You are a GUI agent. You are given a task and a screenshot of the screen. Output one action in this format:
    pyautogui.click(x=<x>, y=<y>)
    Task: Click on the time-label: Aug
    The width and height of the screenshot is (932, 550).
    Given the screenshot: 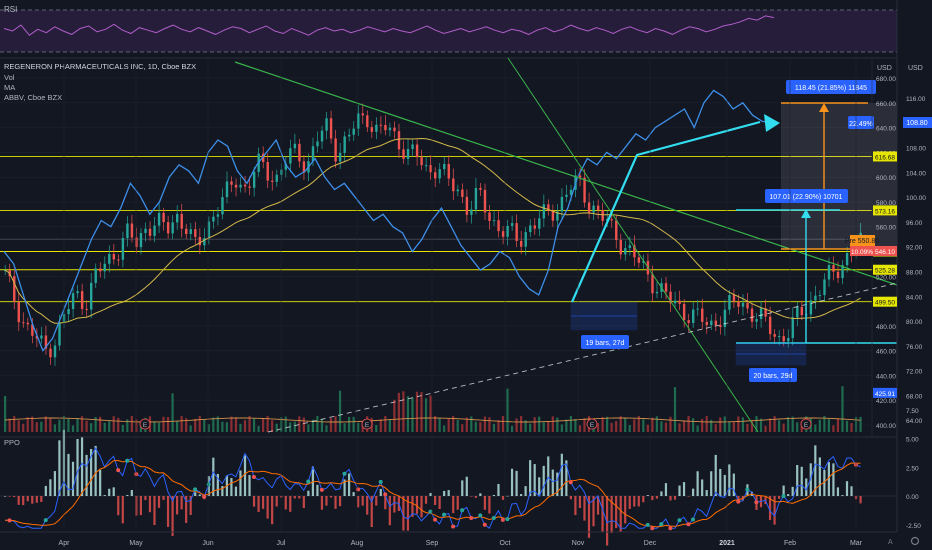 What is the action you would take?
    pyautogui.click(x=357, y=543)
    